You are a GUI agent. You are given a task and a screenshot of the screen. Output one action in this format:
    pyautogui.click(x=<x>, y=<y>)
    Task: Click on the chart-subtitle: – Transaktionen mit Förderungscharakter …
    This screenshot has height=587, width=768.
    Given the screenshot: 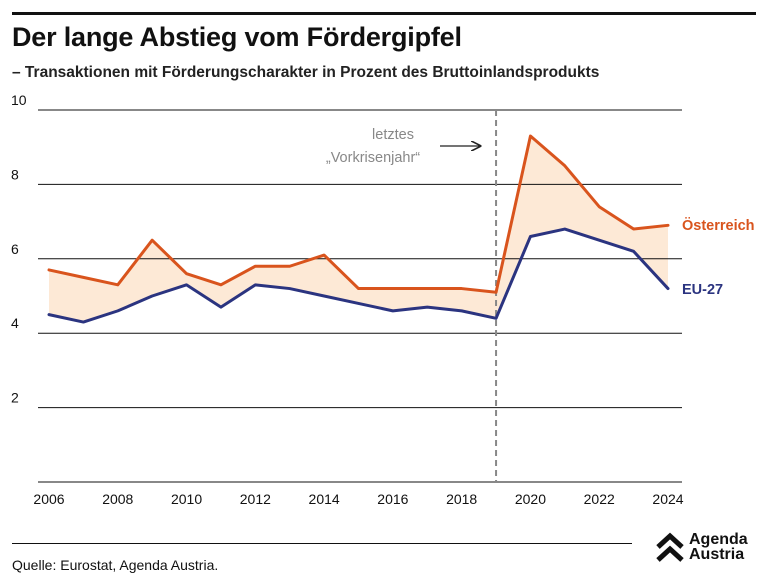 What is the action you would take?
    pyautogui.click(x=306, y=72)
    